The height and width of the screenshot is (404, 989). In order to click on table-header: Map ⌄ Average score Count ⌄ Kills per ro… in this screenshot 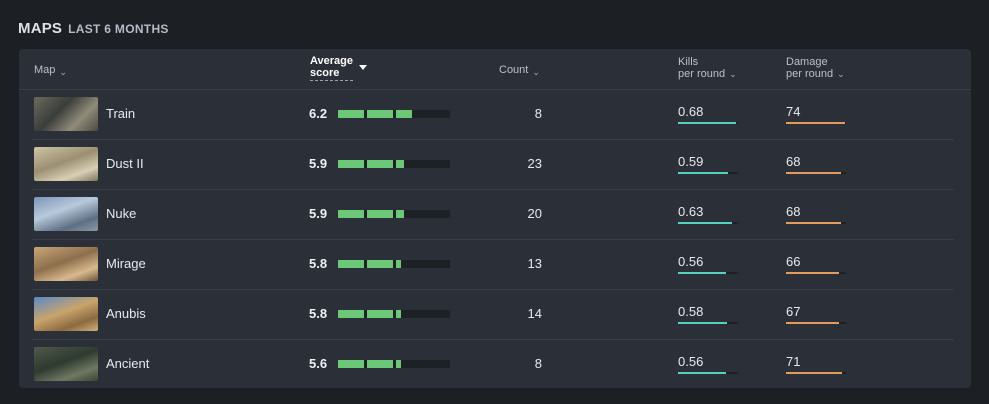, I will do `click(495, 69)`.